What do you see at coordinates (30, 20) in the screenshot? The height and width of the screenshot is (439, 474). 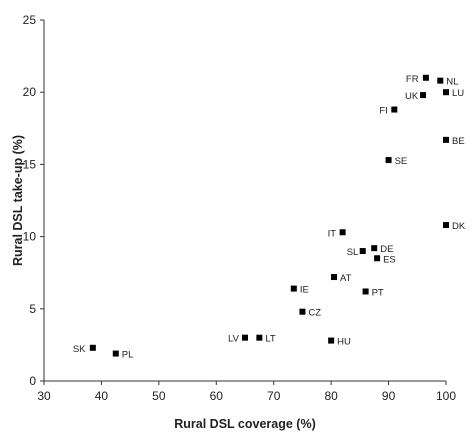 I see `y-tick-label: 25` at bounding box center [30, 20].